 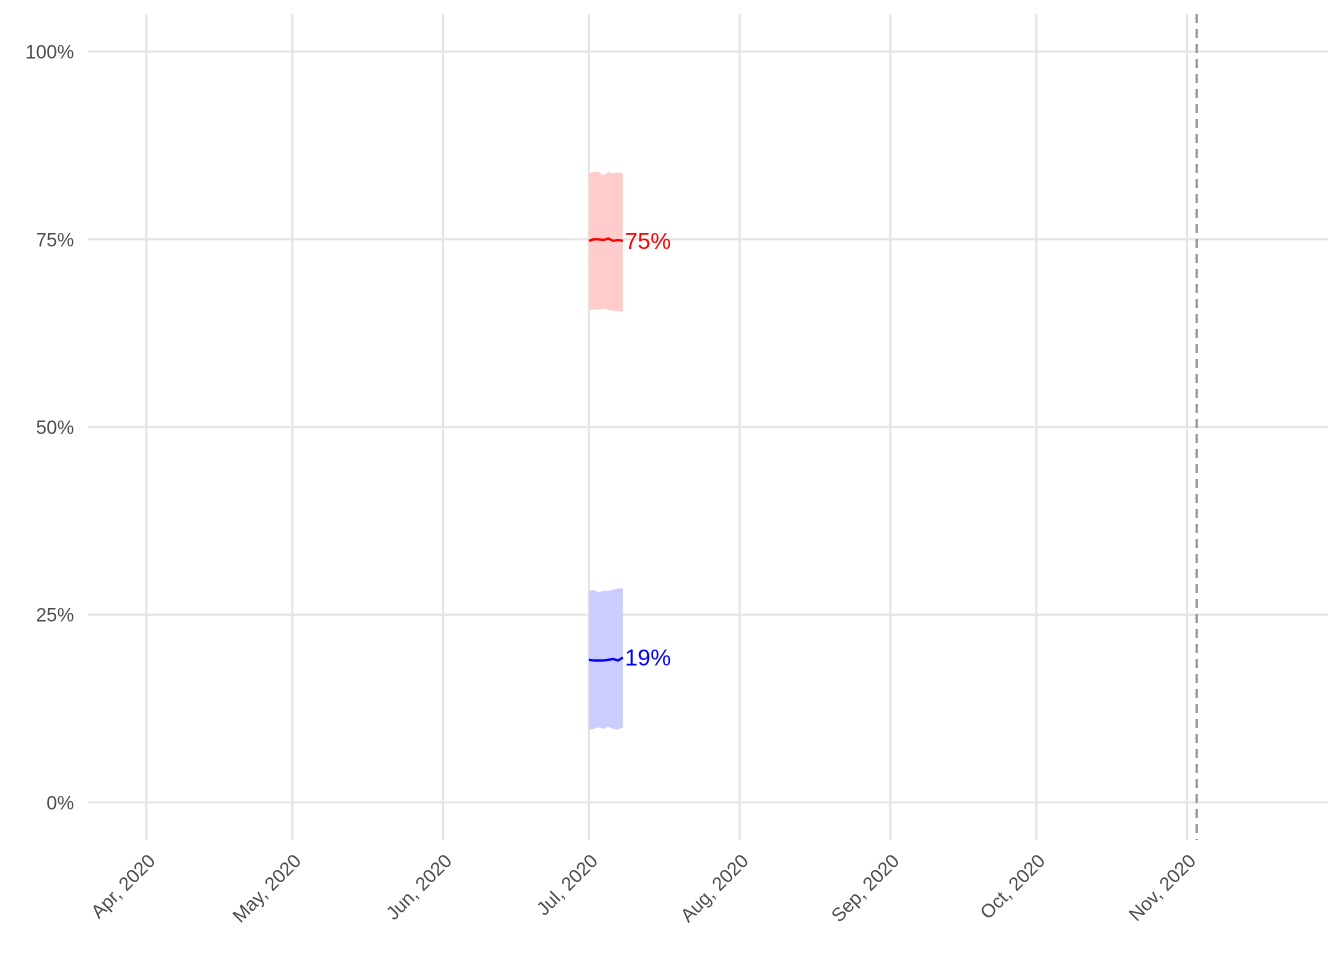 I want to click on y-tick-label: 0%, so click(x=61, y=803).